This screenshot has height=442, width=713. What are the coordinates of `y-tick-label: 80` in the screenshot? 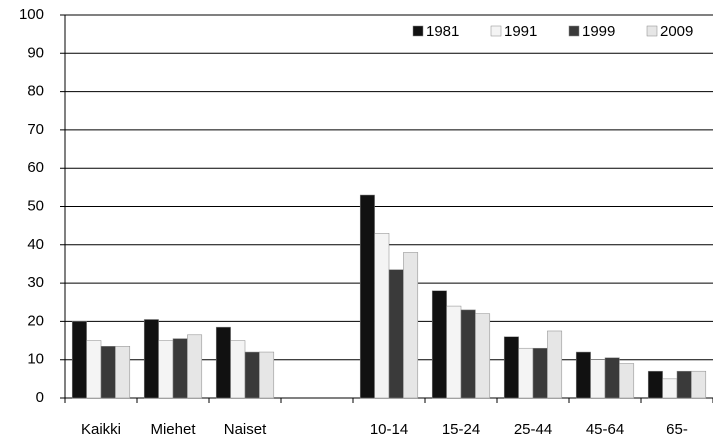 It's located at (35, 91).